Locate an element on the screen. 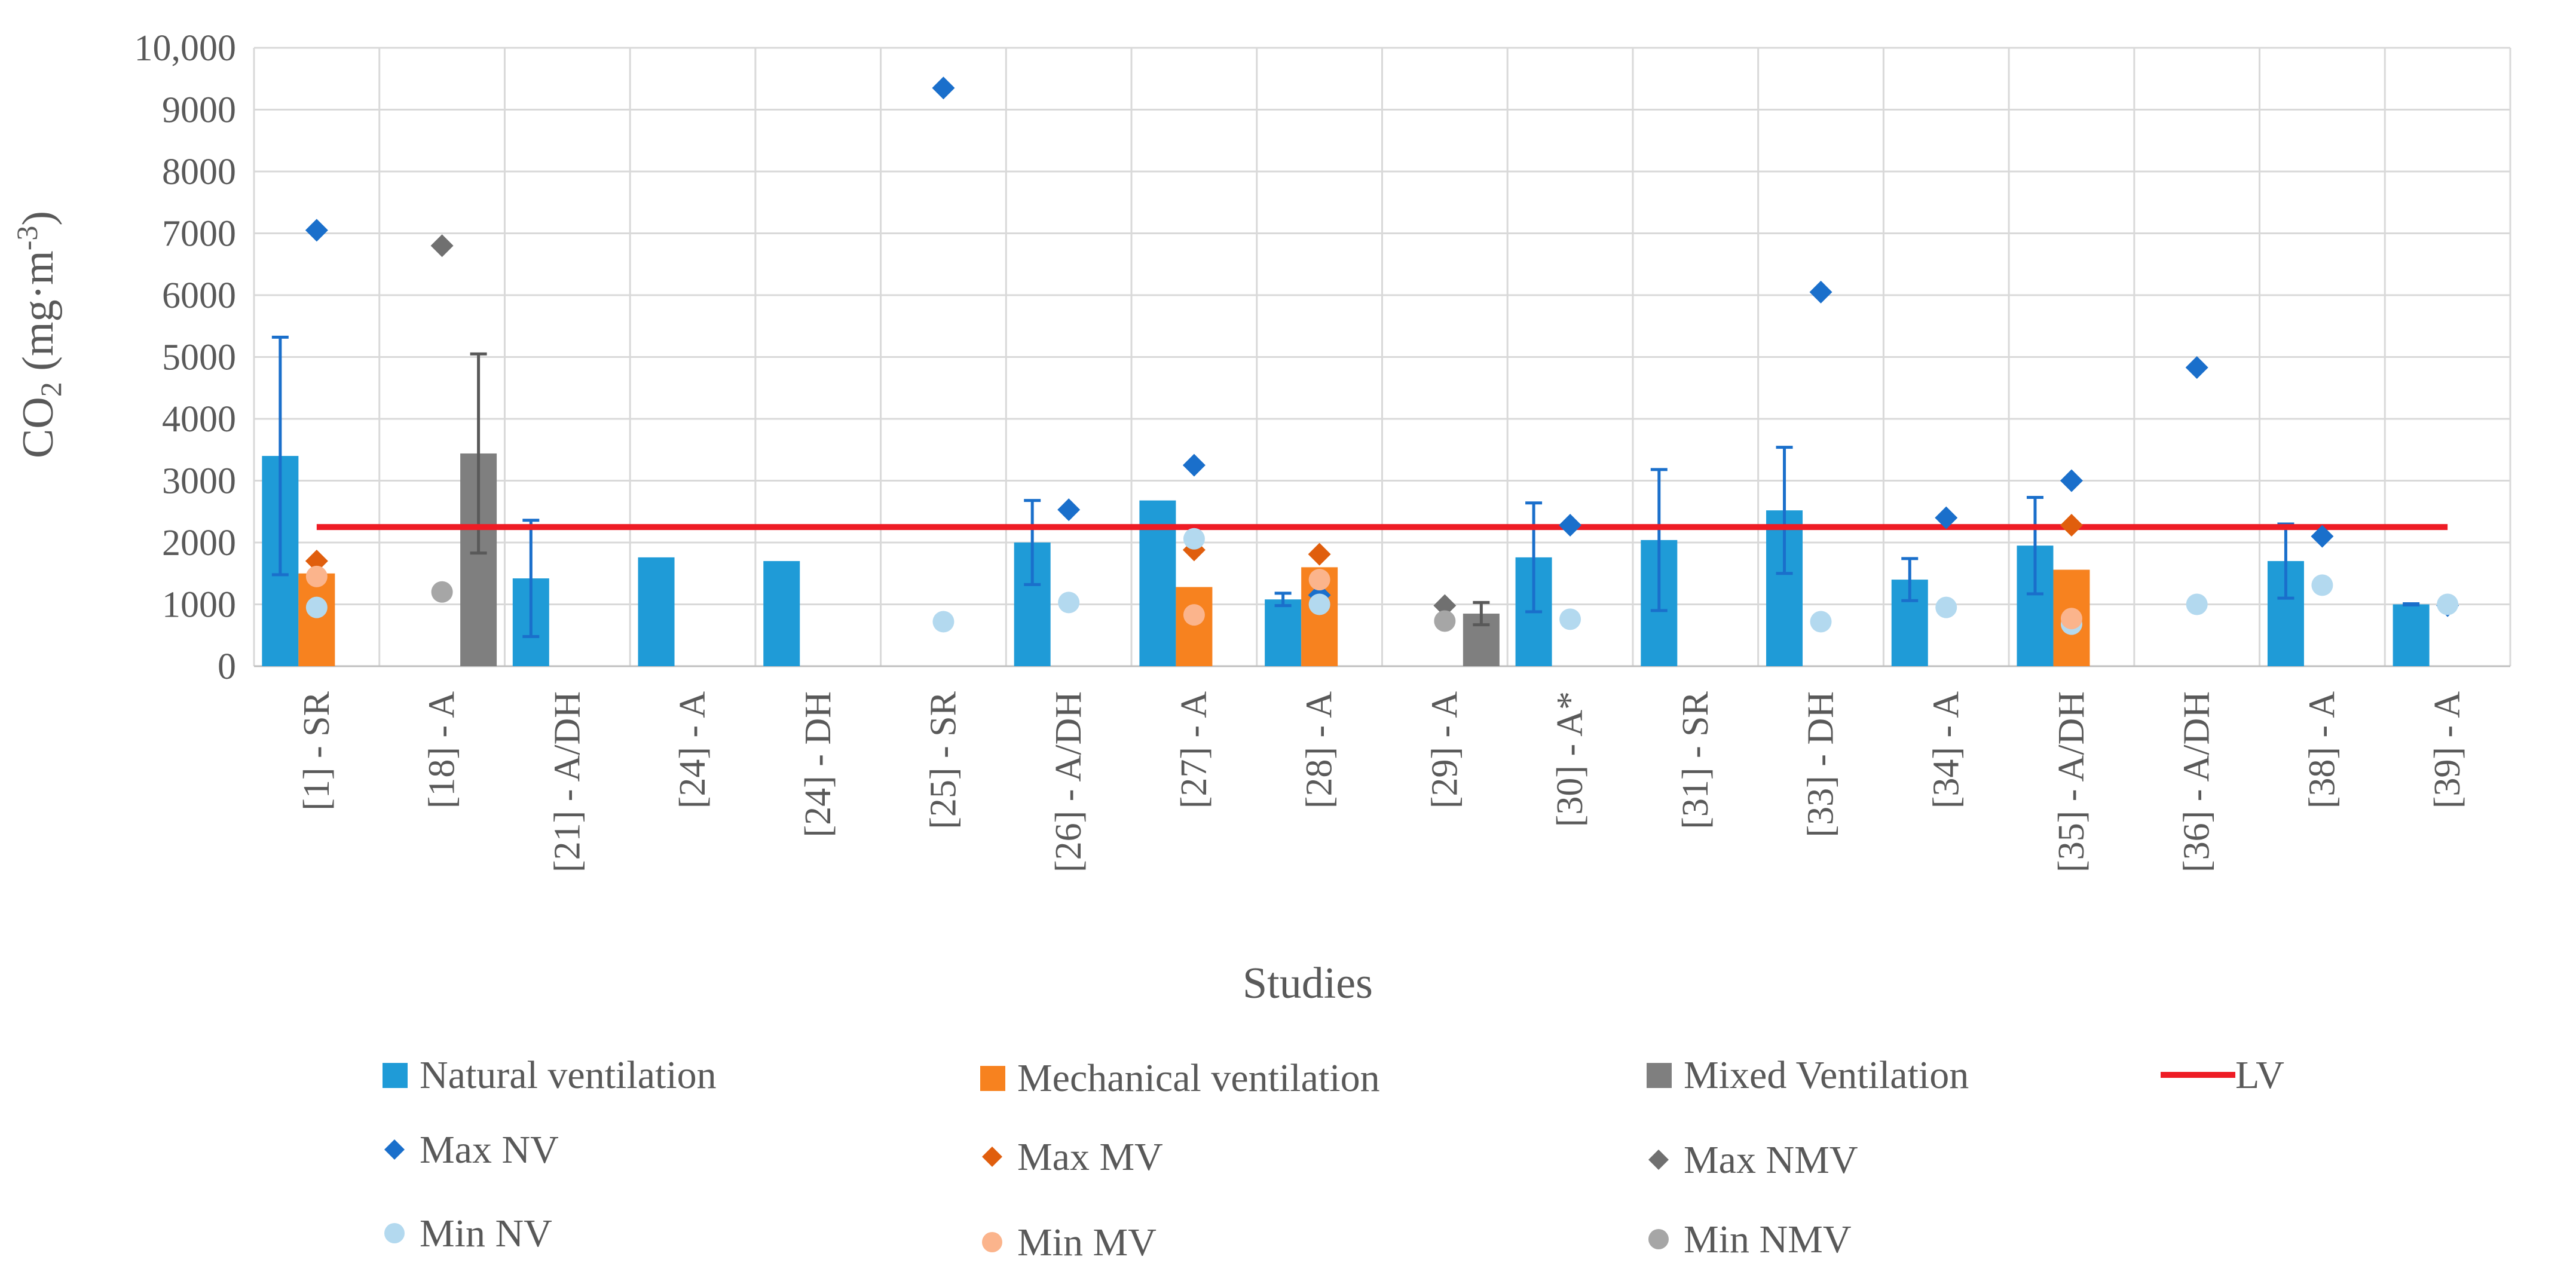 Image resolution: width=2576 pixels, height=1281 pixels. bars is located at coordinates (1346, 559).